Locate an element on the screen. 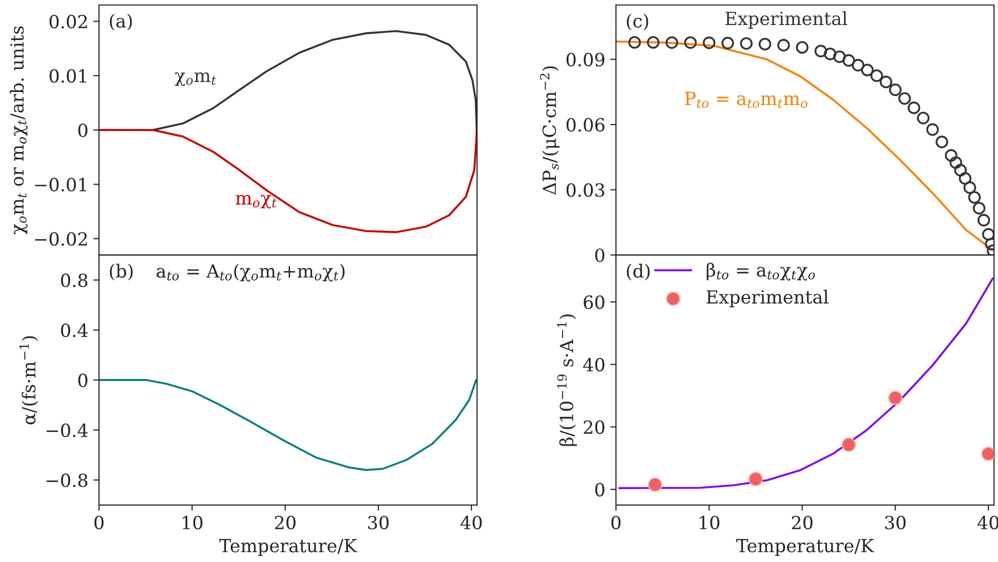 The image size is (998, 562). y-tick-label: 40 is located at coordinates (593, 365).